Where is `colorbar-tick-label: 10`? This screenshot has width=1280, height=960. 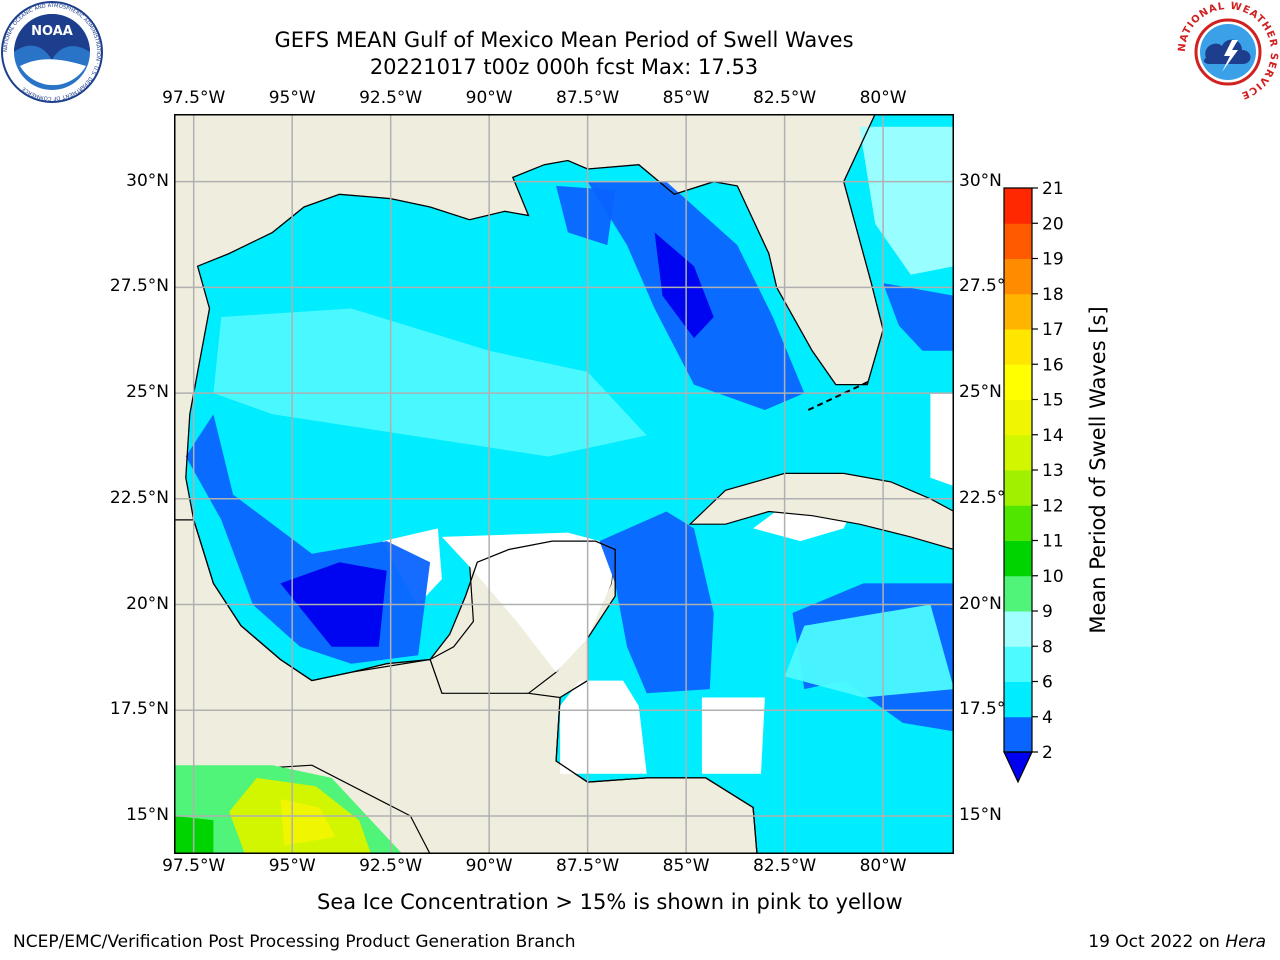
colorbar-tick-label: 10 is located at coordinates (1053, 577).